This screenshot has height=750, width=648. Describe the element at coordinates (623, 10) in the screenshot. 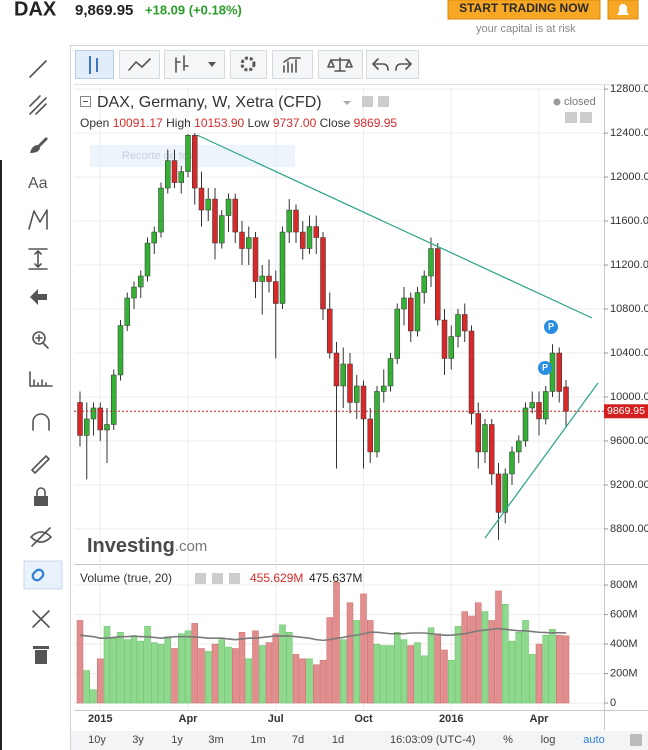

I see `alert-button` at that location.